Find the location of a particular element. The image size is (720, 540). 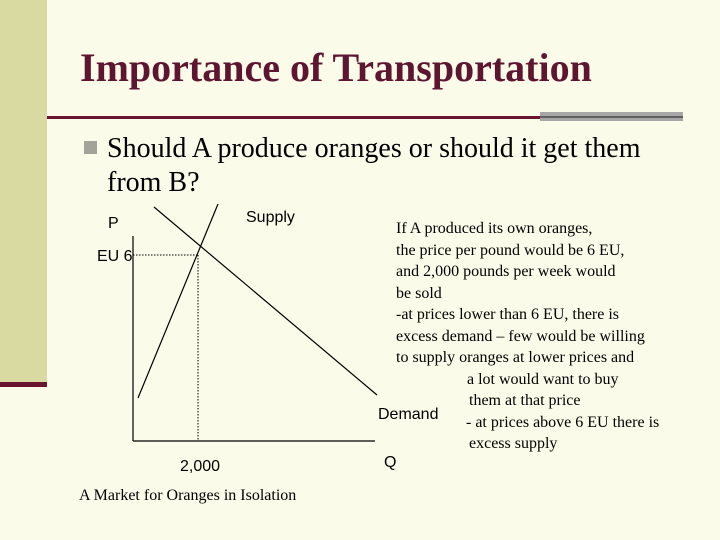

explanation-line: the price per pound would be 6 EU, is located at coordinates (510, 250).